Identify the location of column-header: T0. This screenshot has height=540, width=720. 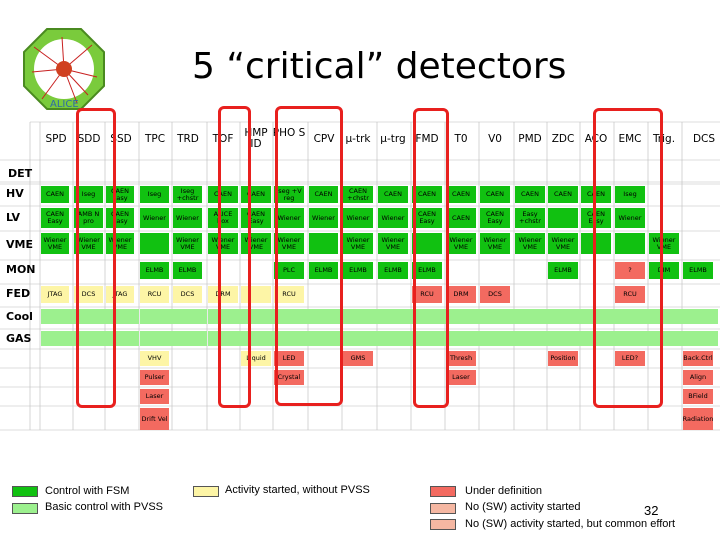
(461, 139).